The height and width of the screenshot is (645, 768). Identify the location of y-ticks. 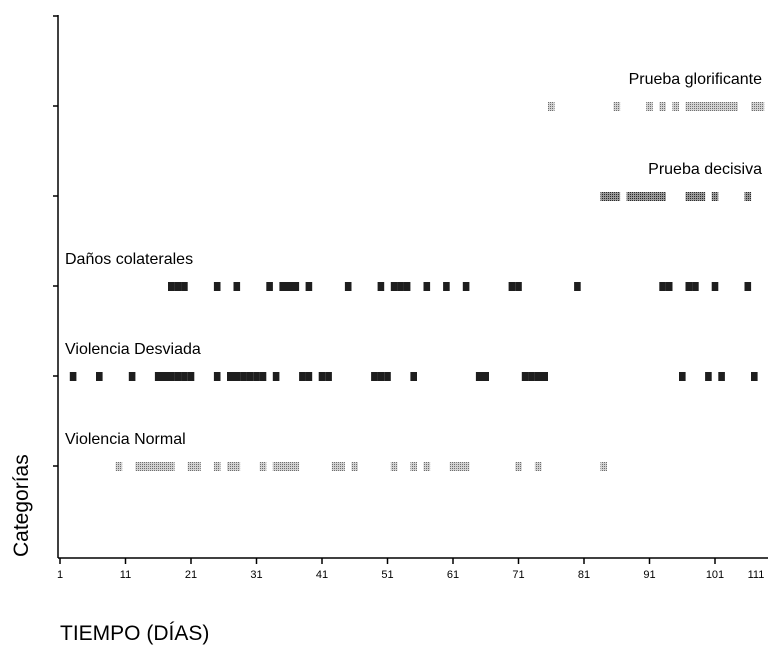
(55, 241).